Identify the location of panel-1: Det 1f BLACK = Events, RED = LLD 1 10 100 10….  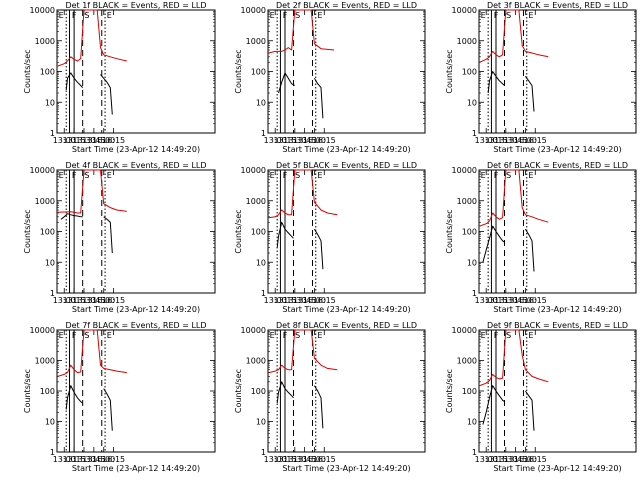
(119, 77).